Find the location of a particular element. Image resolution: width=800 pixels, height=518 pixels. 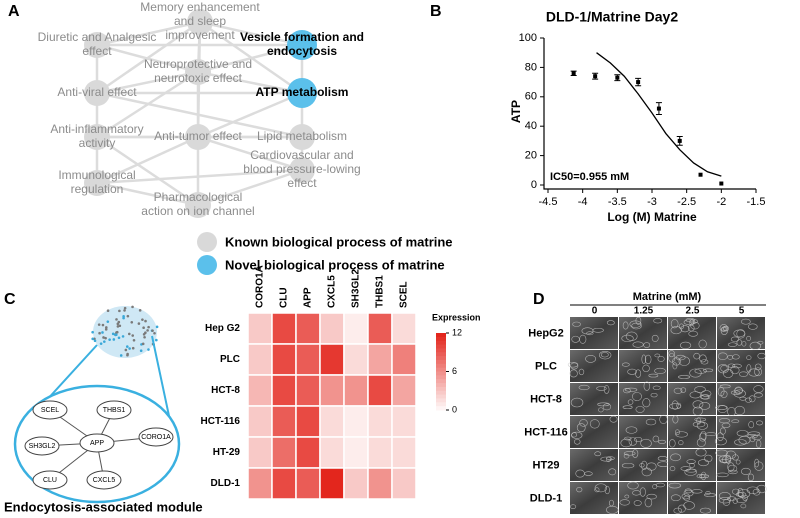

row-label: HT-29 is located at coordinates (227, 452).